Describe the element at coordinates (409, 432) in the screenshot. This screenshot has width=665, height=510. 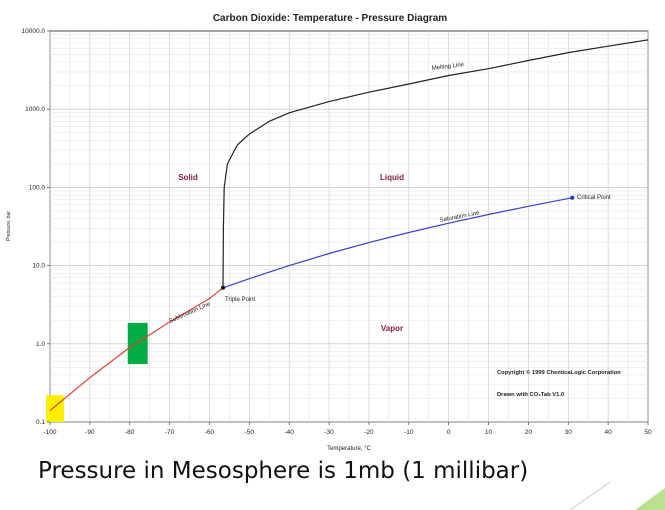
I see `x-tick-label: -10` at that location.